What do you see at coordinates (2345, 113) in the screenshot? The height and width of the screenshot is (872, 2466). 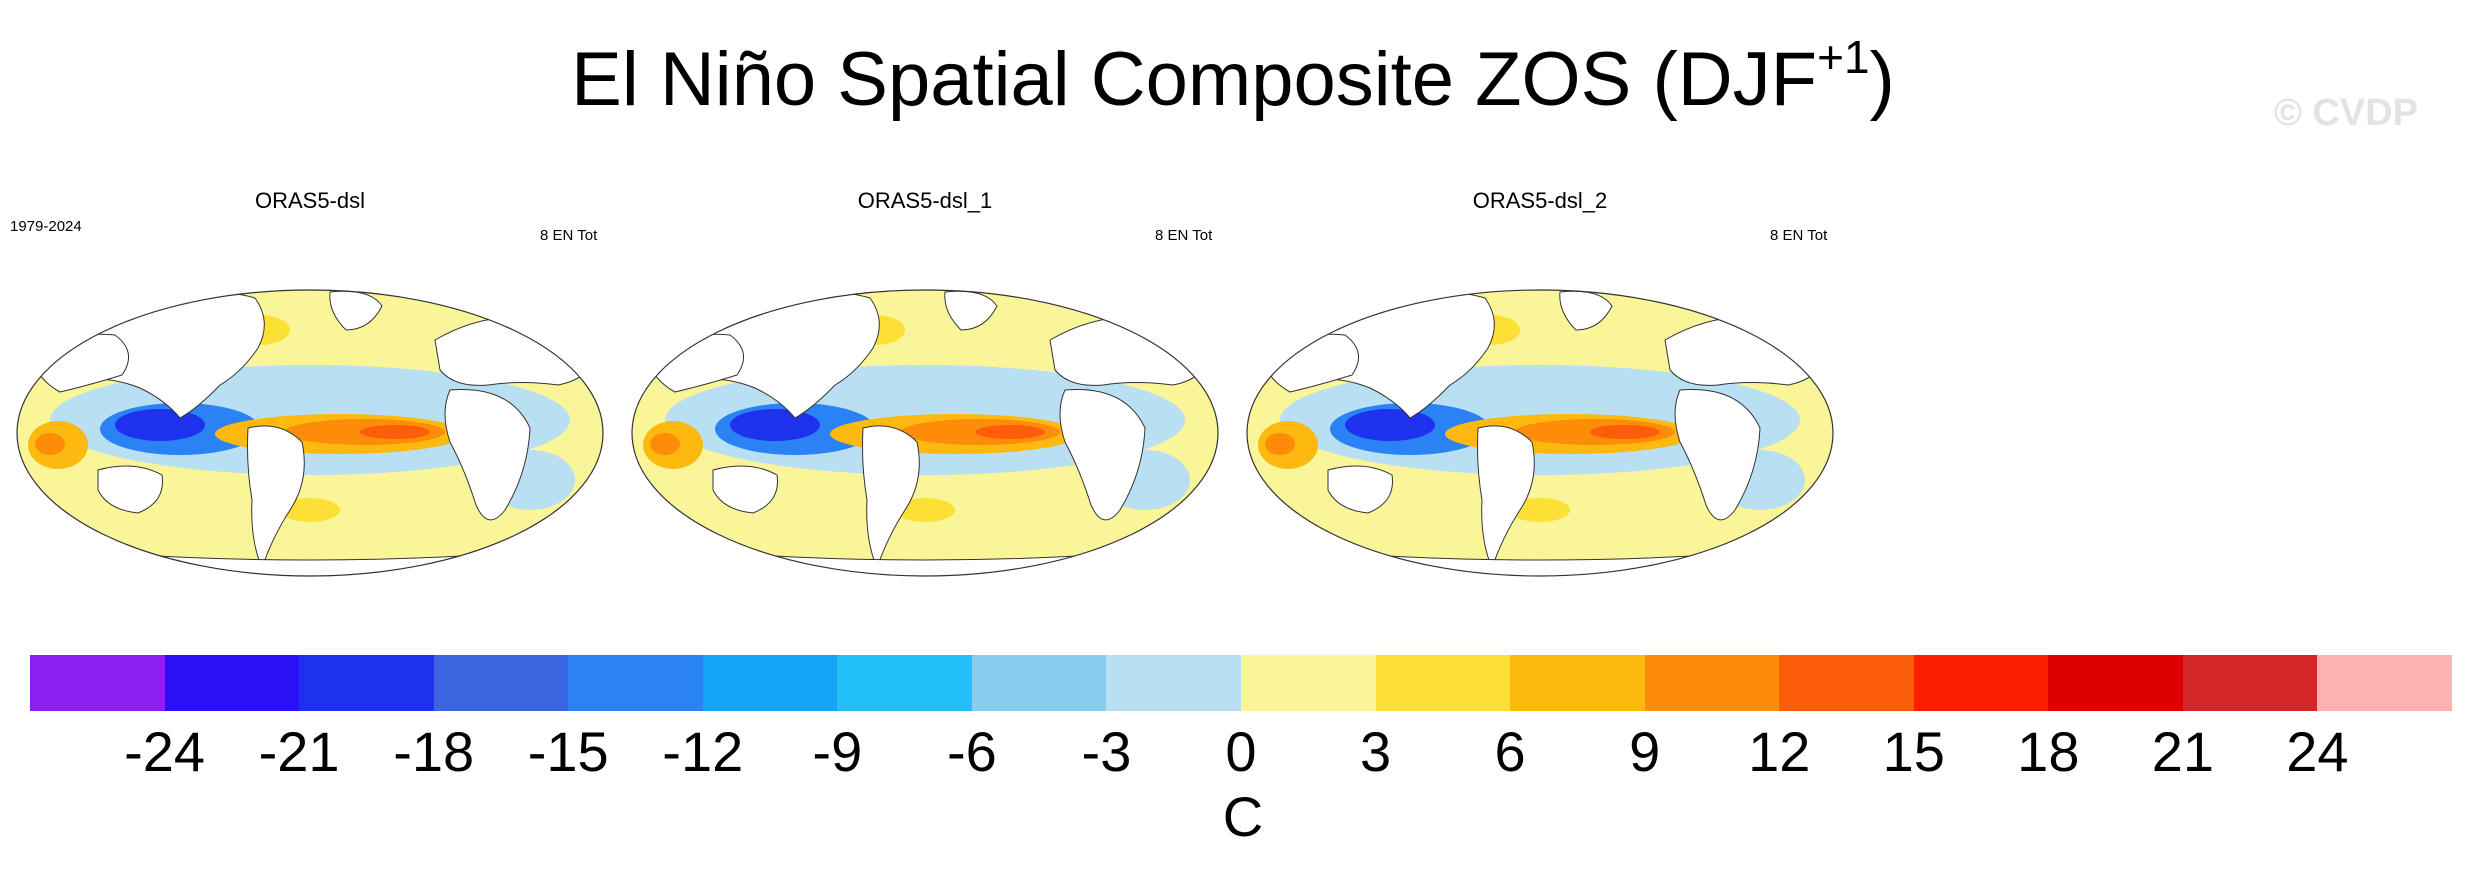 I see `cvdp-watermark: © CVDP` at bounding box center [2345, 113].